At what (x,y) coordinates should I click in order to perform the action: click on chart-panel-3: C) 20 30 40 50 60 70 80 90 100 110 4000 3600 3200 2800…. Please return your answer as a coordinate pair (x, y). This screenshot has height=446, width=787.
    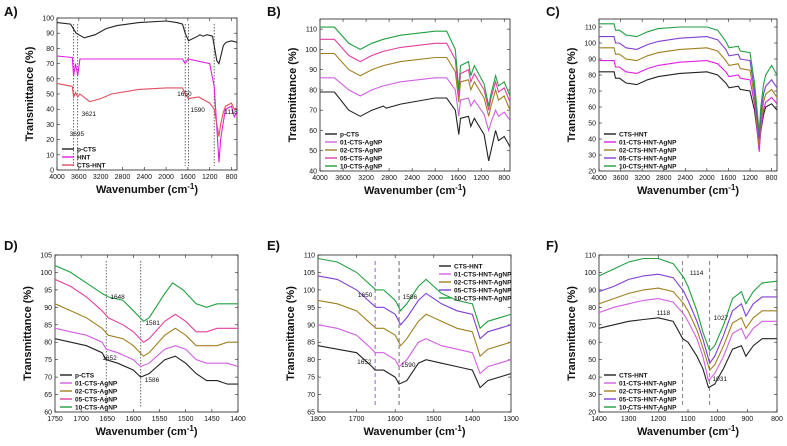
    Looking at the image, I should click on (662, 100).